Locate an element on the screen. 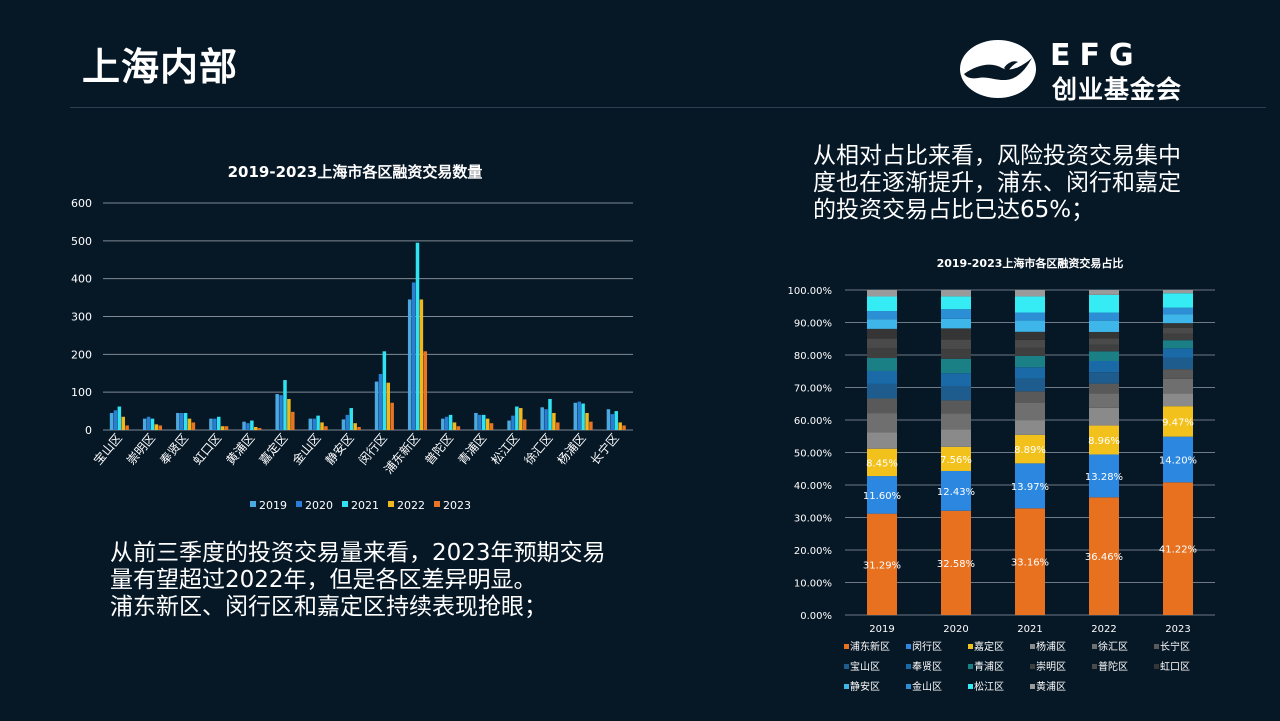  data-label: 9.47% is located at coordinates (1178, 422).